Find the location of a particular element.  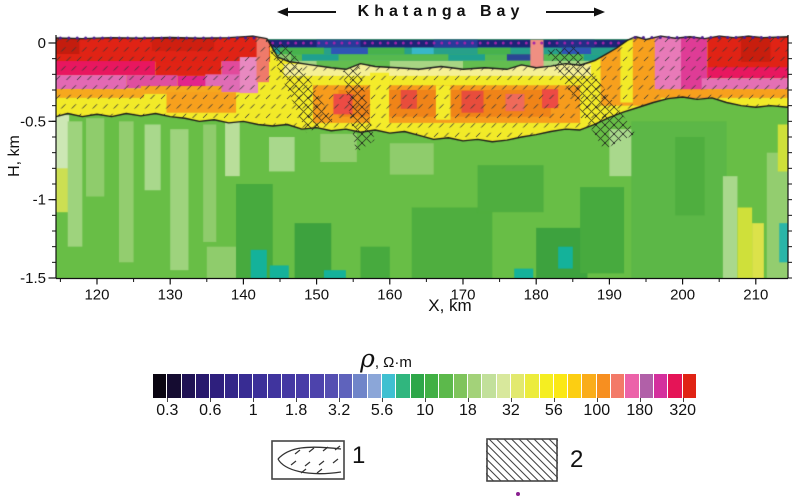

figure-title-row: Khatanga Bay is located at coordinates (441, 12).